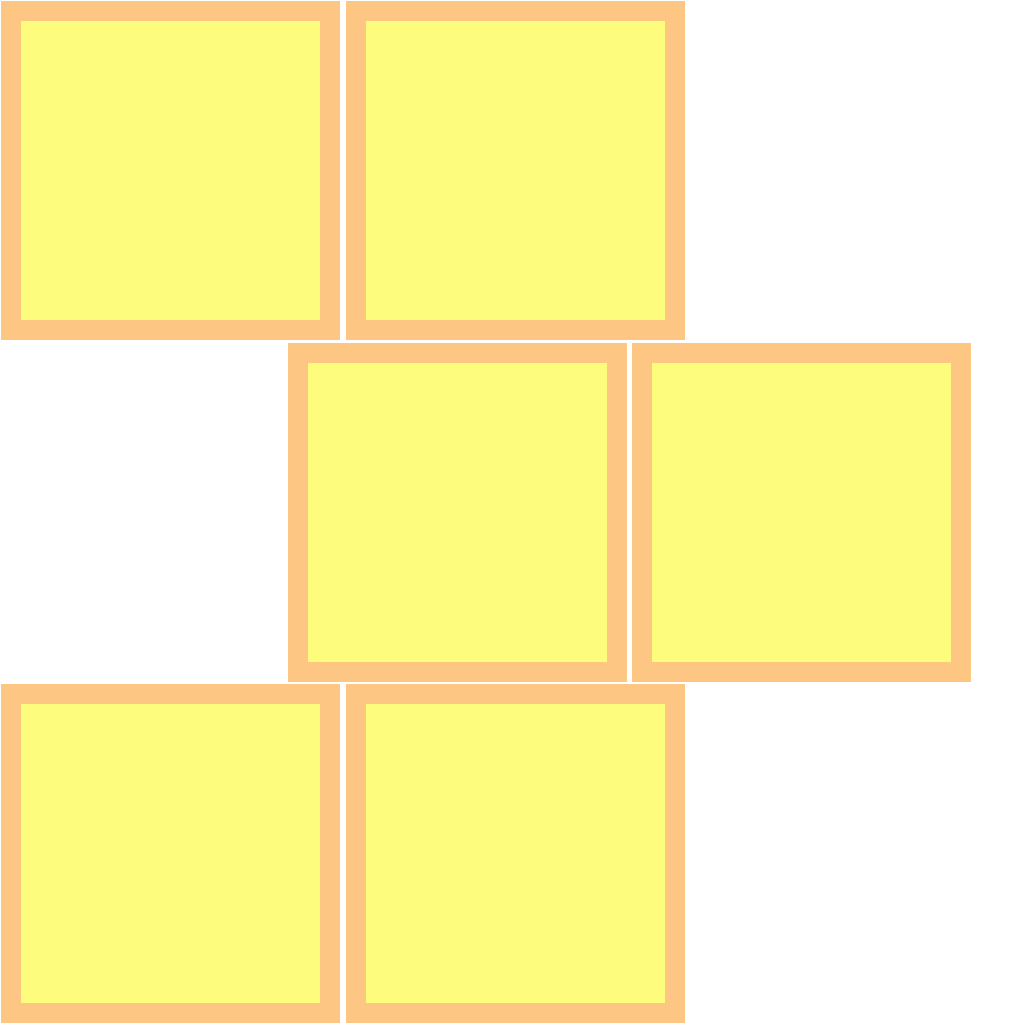 The width and height of the screenshot is (1024, 1024). Describe the element at coordinates (801, 512) in the screenshot. I see `tile-row2-col2` at that location.